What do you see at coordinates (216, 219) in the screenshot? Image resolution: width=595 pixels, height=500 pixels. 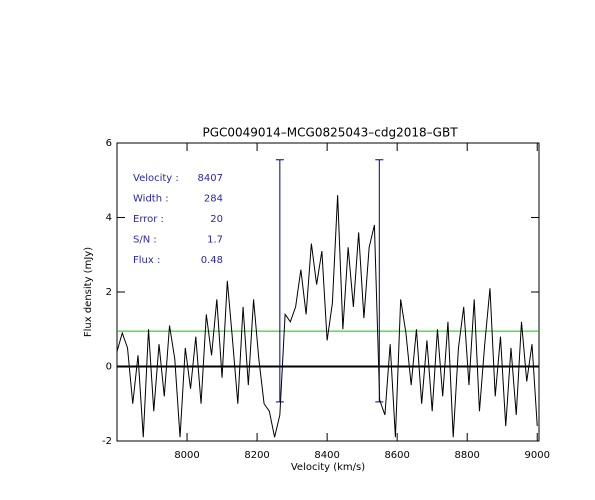 I see `annotation-value: 20` at bounding box center [216, 219].